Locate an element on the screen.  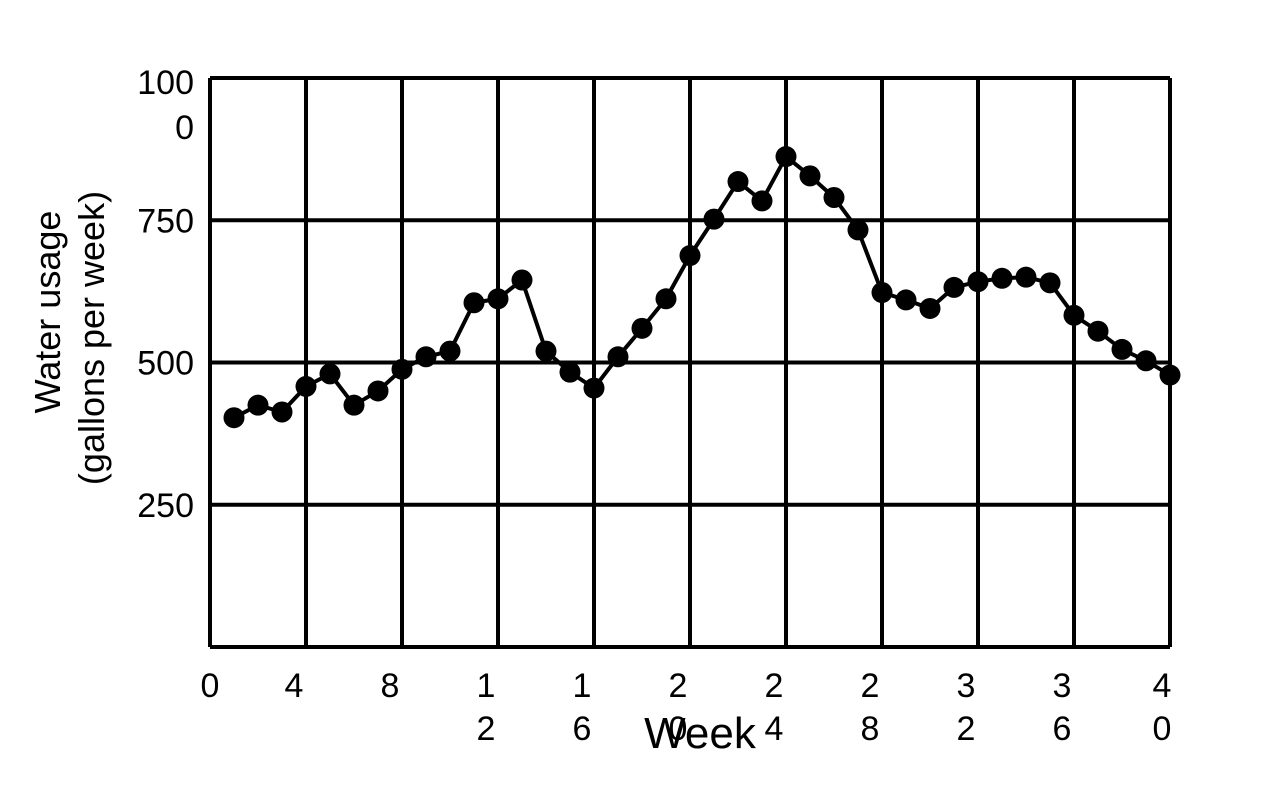
x-axis-label: Week is located at coordinates (700, 733).